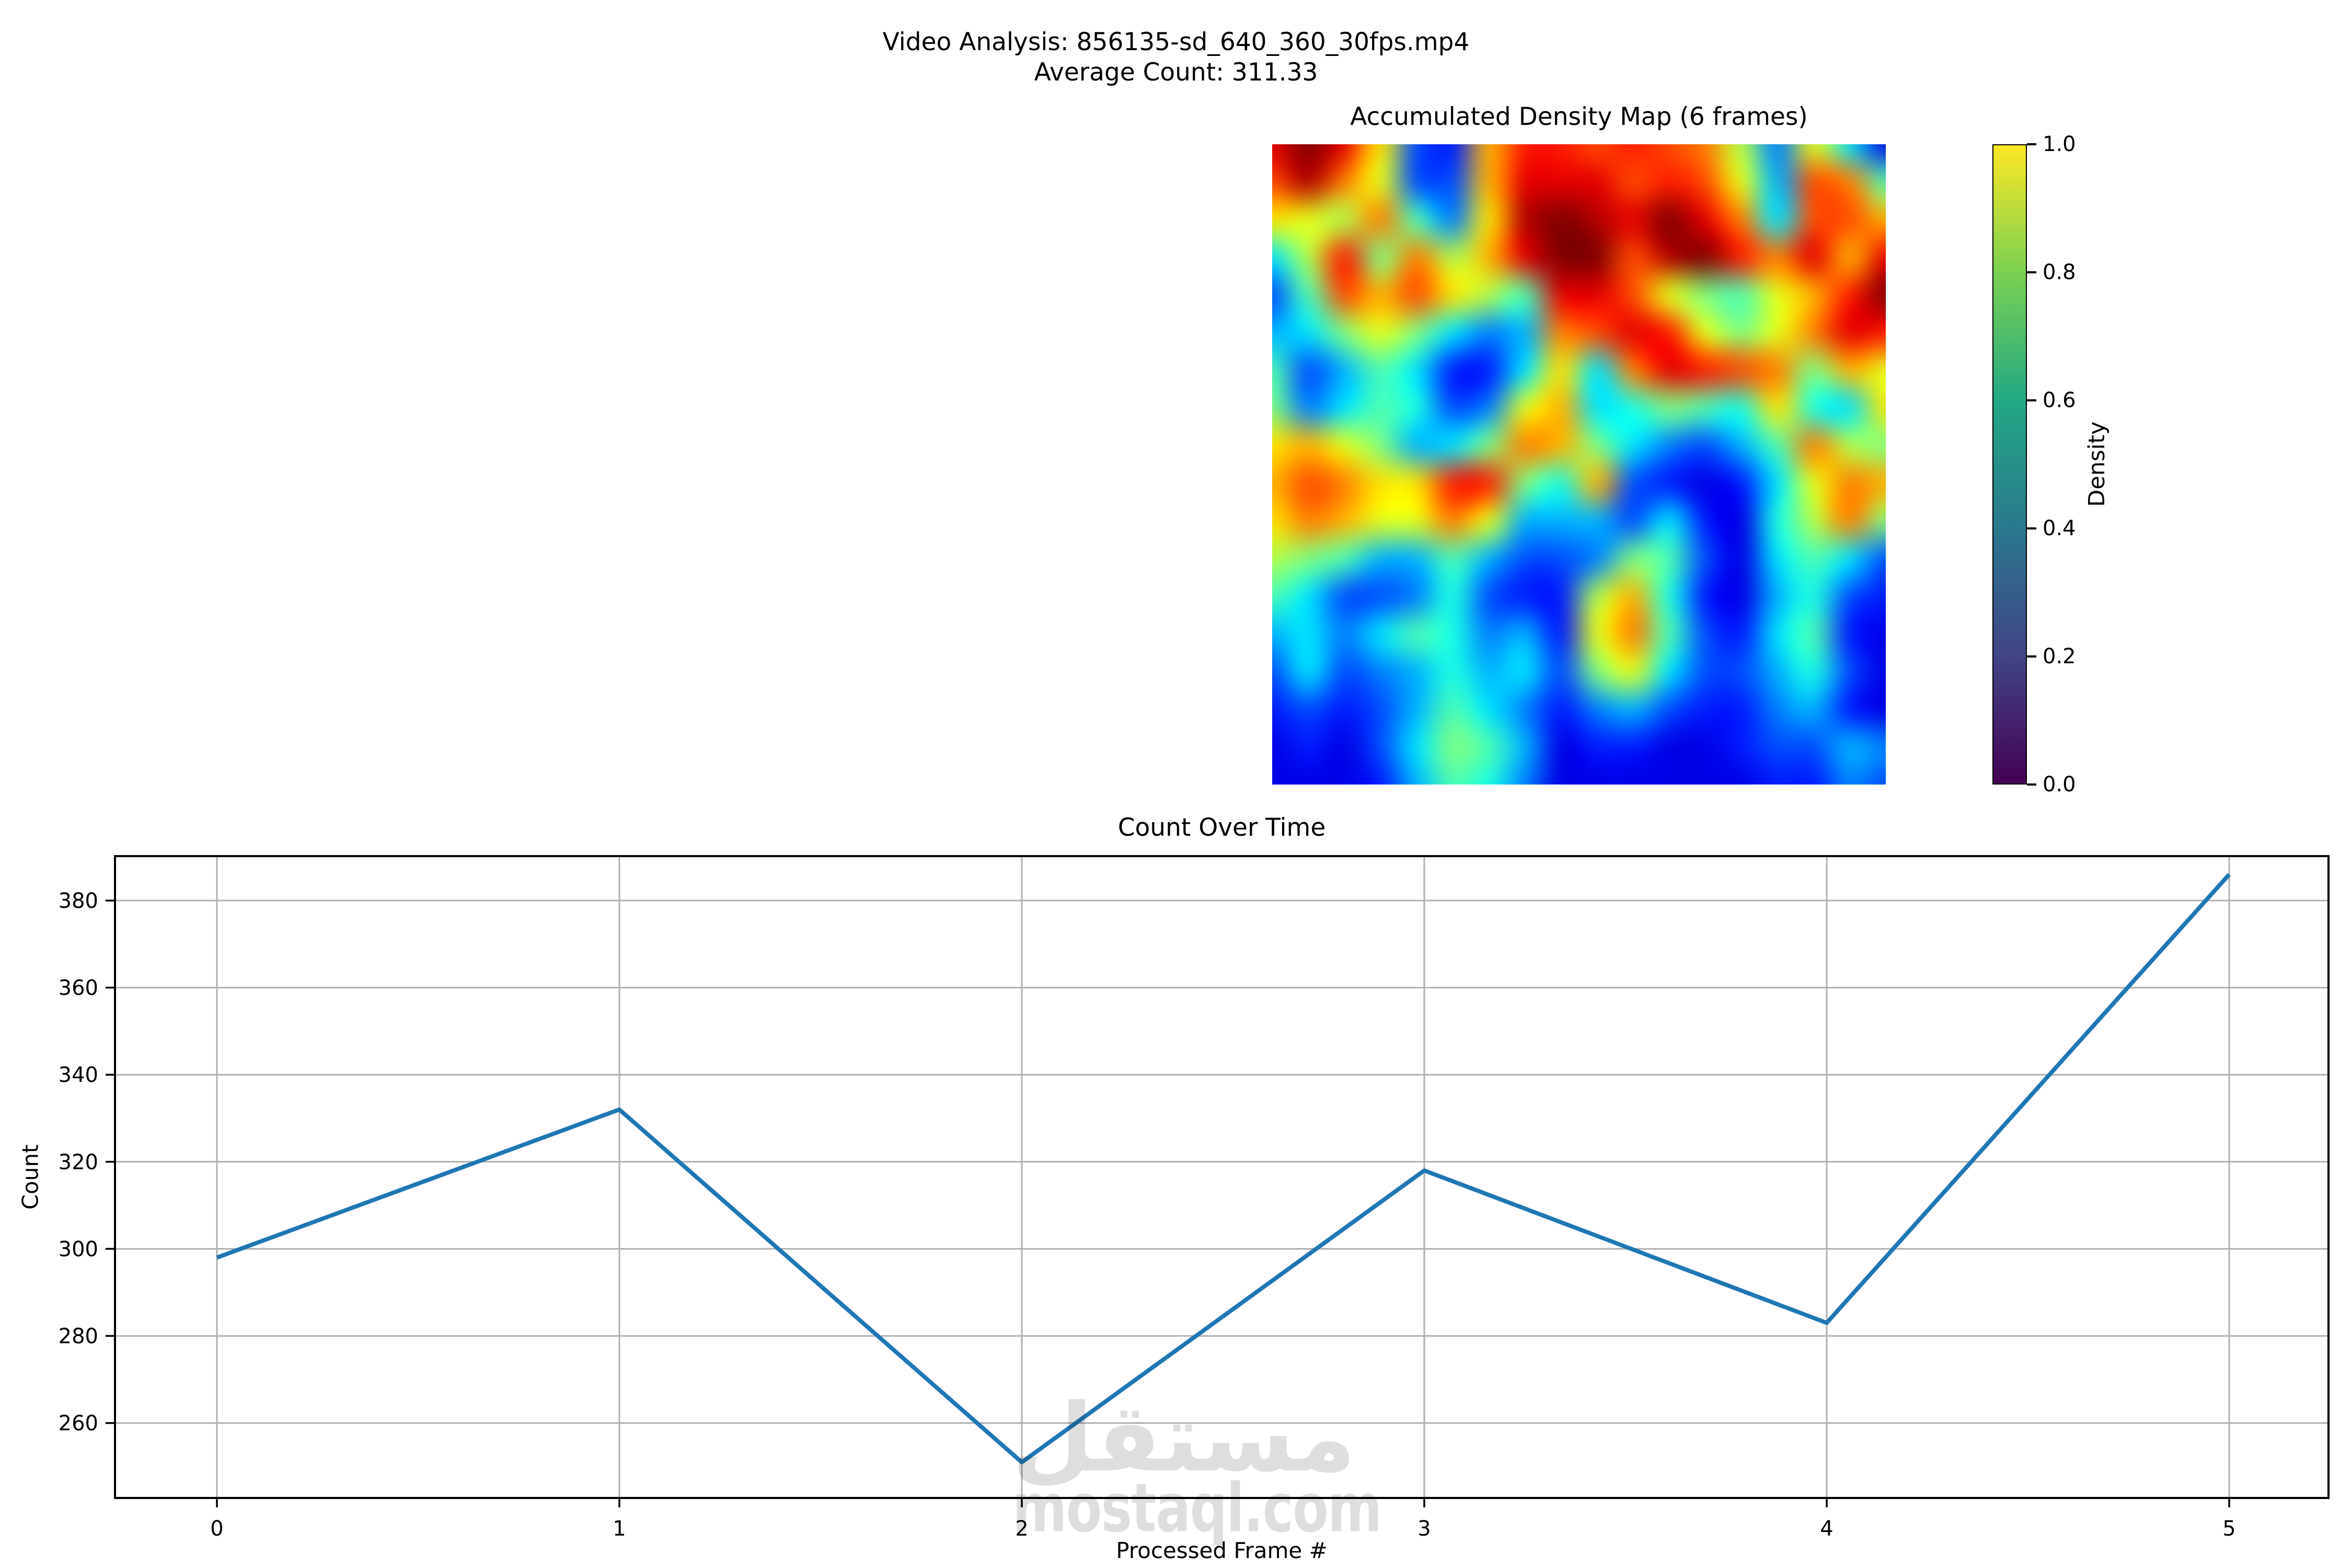 This screenshot has width=2352, height=1568. I want to click on x-tick-label: 1, so click(619, 1529).